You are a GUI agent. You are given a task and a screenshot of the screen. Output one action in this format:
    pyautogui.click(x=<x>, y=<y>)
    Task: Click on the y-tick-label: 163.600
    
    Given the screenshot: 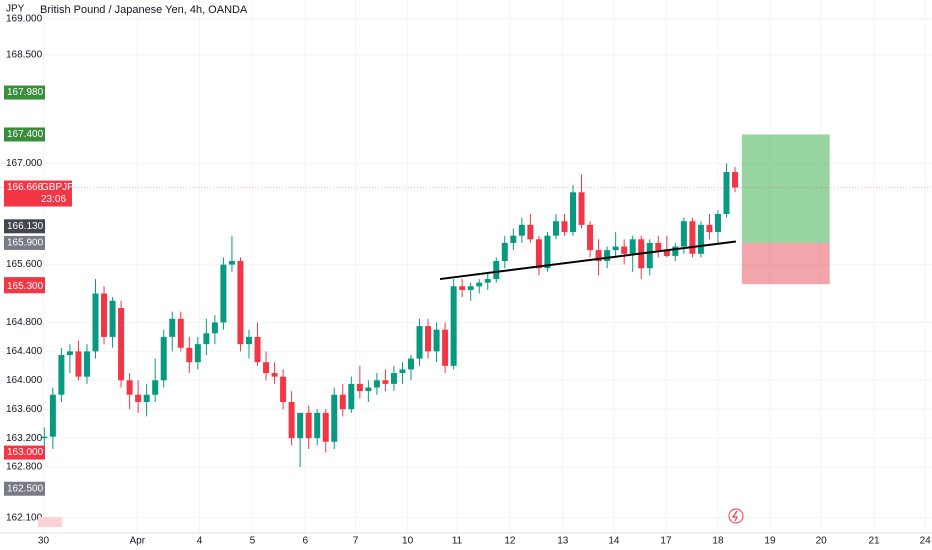 What is the action you would take?
    pyautogui.click(x=24, y=409)
    